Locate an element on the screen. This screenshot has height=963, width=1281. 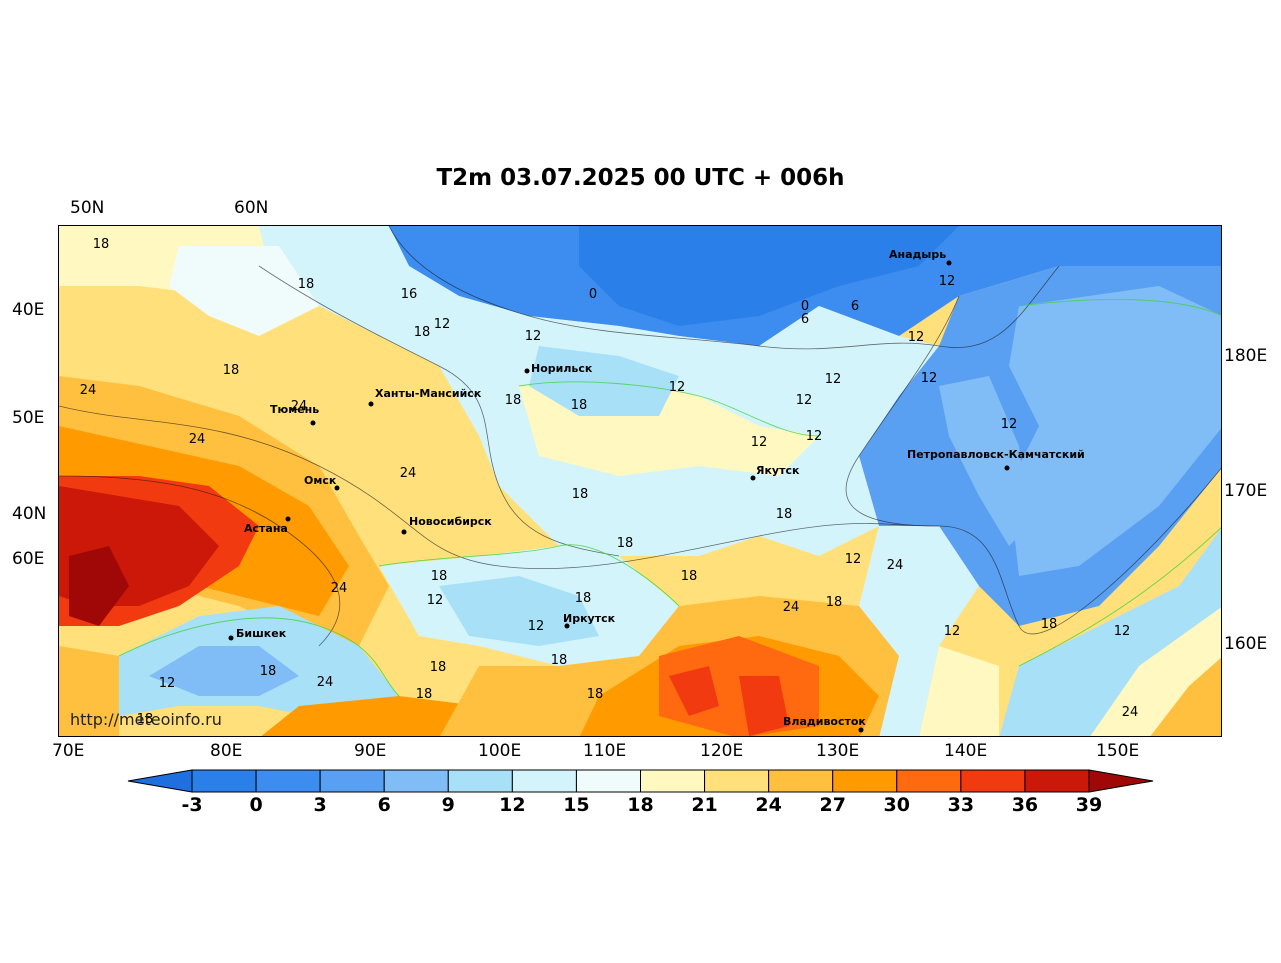
colorbar-tick-label: 3 is located at coordinates (320, 805).